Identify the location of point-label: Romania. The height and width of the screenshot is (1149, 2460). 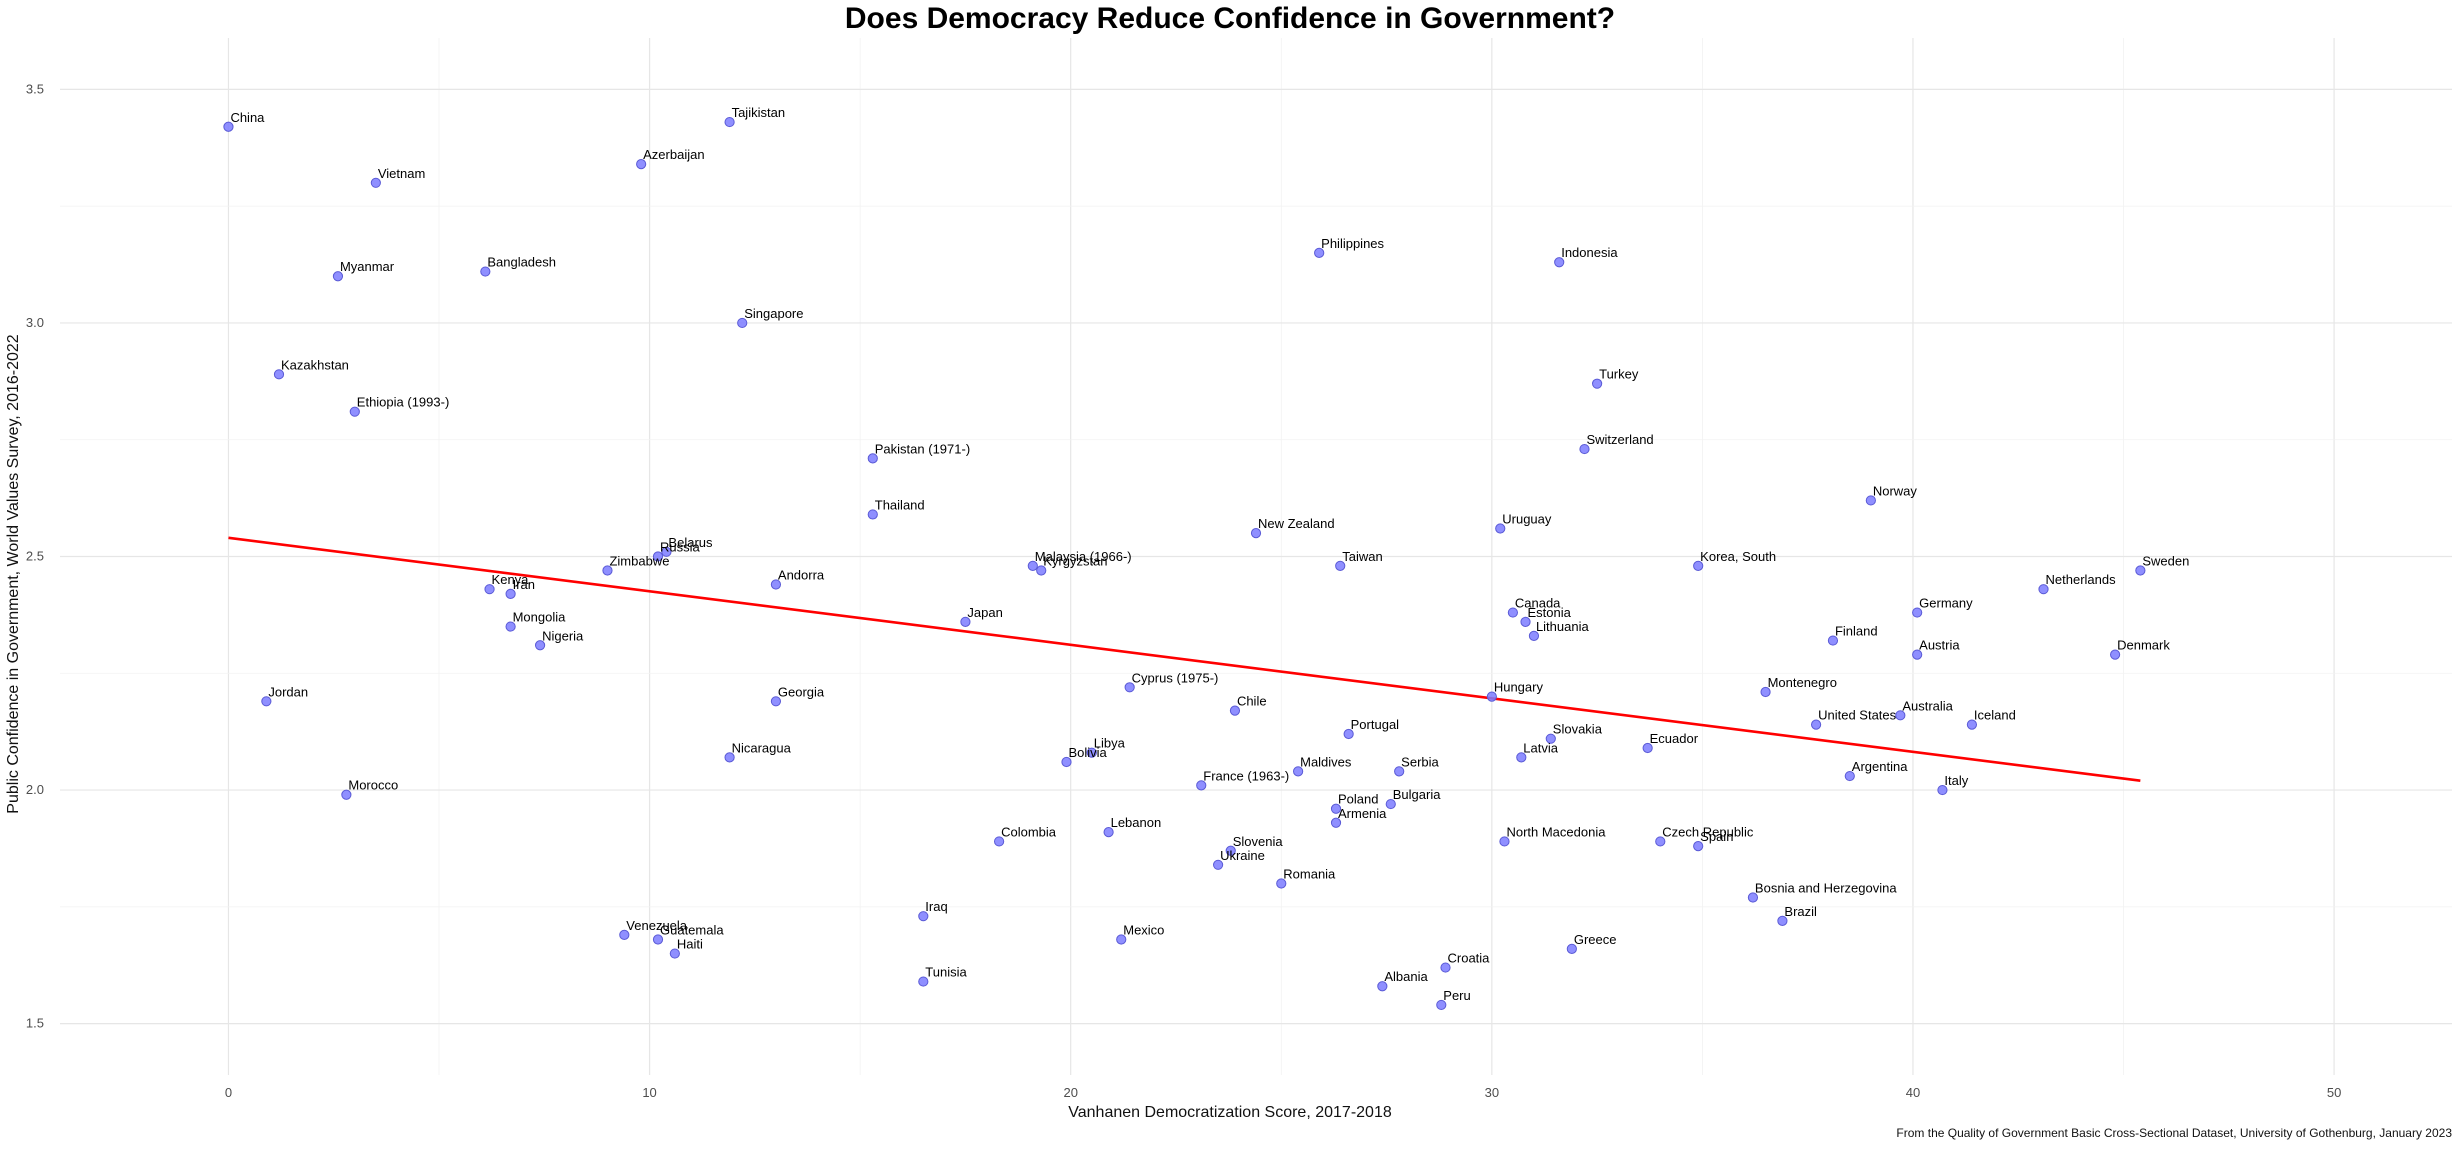
(1309, 873).